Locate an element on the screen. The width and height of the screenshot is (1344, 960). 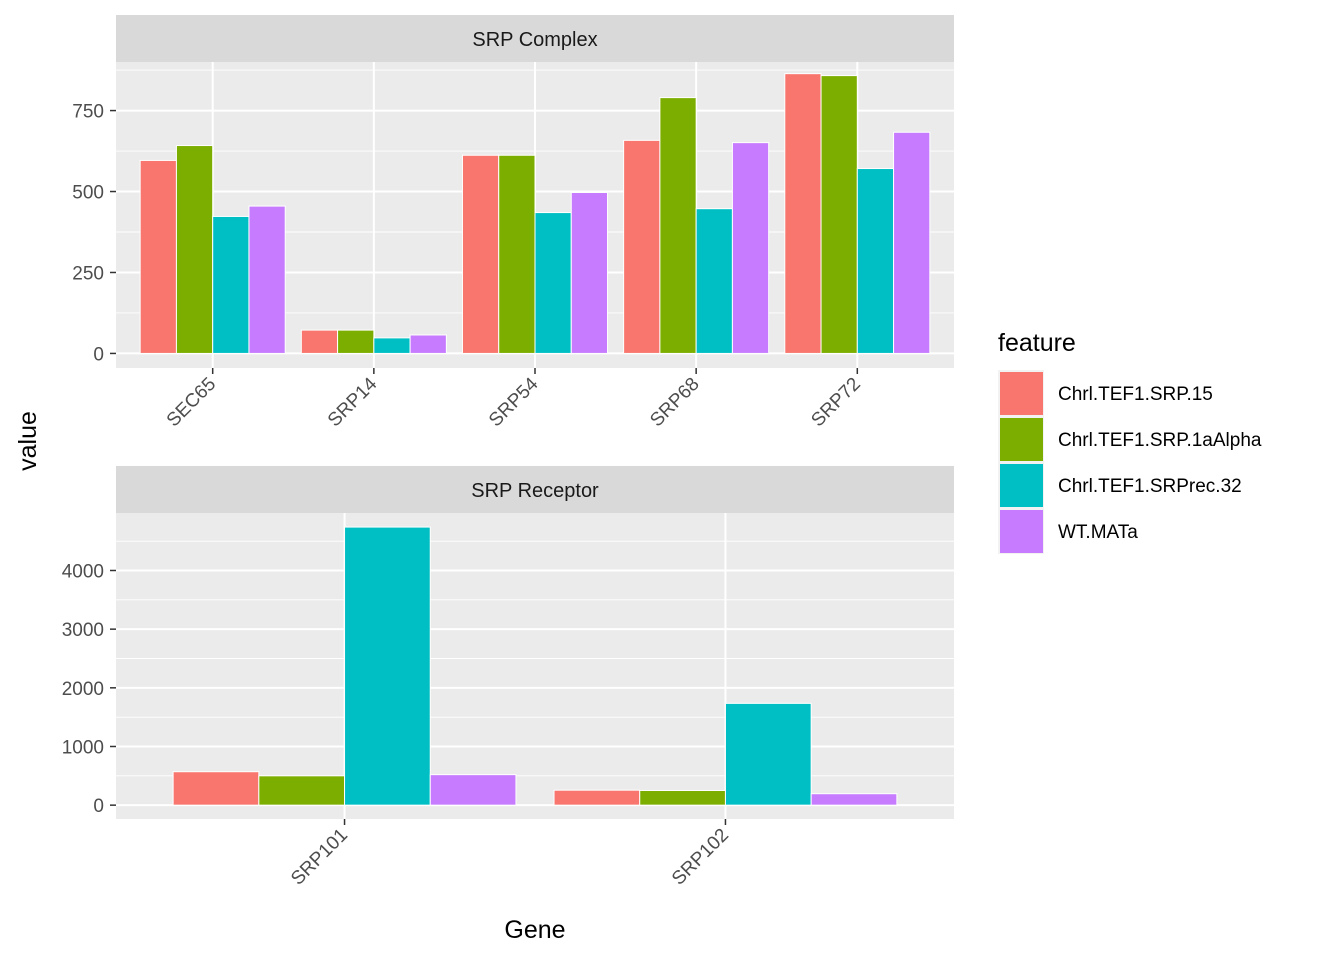
y-tick-label: 2000 is located at coordinates (83, 689).